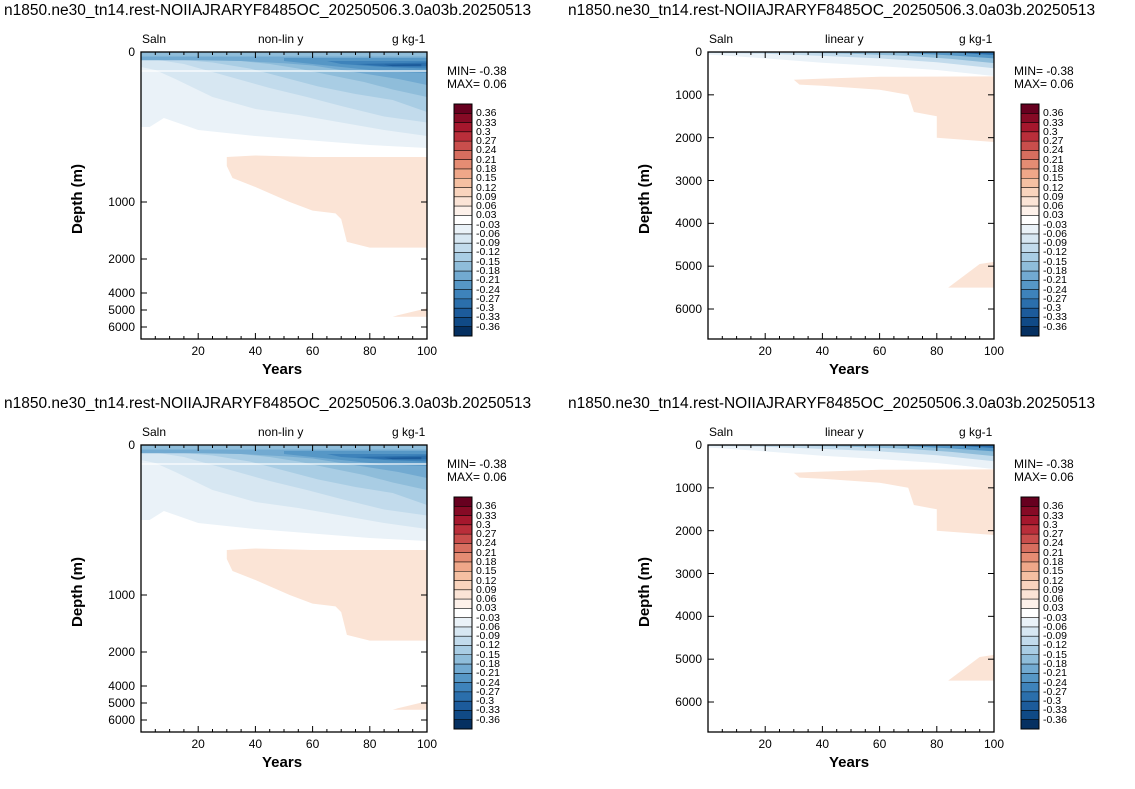 This screenshot has height=789, width=1135. Describe the element at coordinates (486, 599) in the screenshot. I see `colorbar-label: 0.06` at that location.